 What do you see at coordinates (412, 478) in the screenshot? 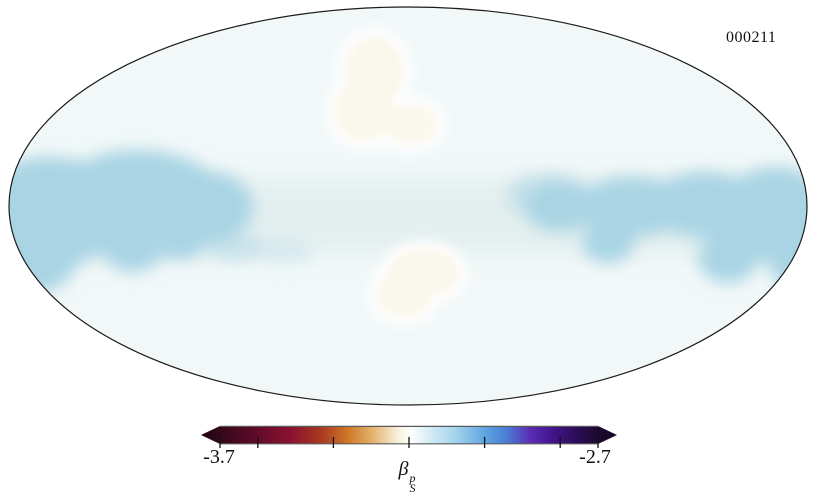
I see `beta-superscript: p` at bounding box center [412, 478].